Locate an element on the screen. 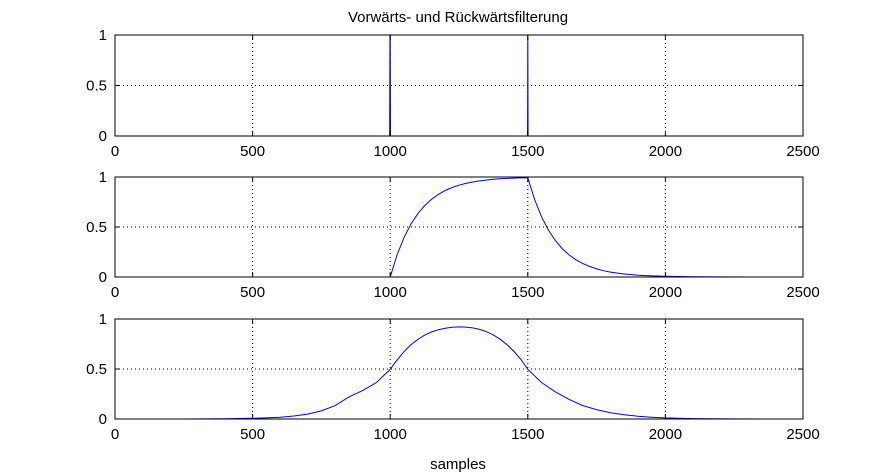  figure-title: Vorwärts- und Rückwärtsfilterung is located at coordinates (458, 17).